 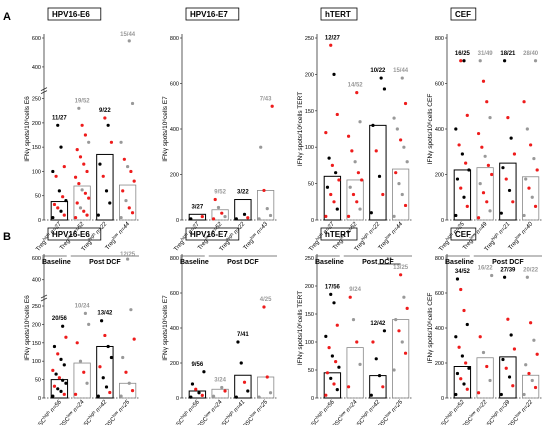 I want to click on count-label: 12/42, so click(x=378, y=324).